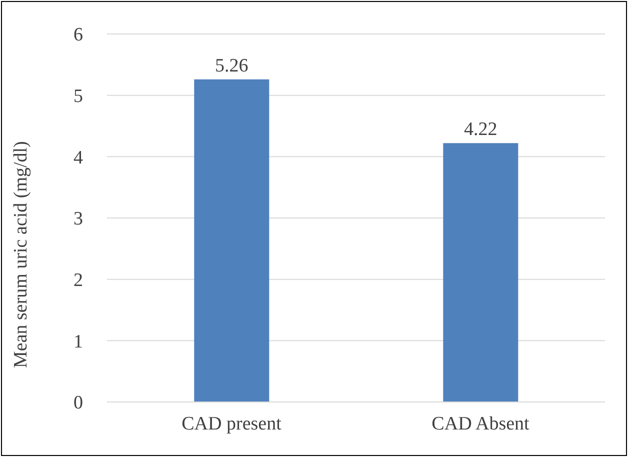 This screenshot has height=457, width=628. Describe the element at coordinates (78, 35) in the screenshot. I see `y-tick-label: 6` at that location.